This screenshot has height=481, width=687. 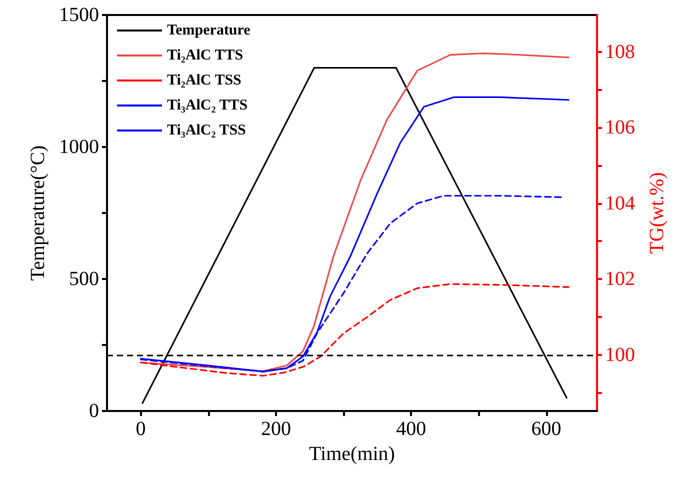 I want to click on y2-tick-label: 100, so click(x=620, y=355).